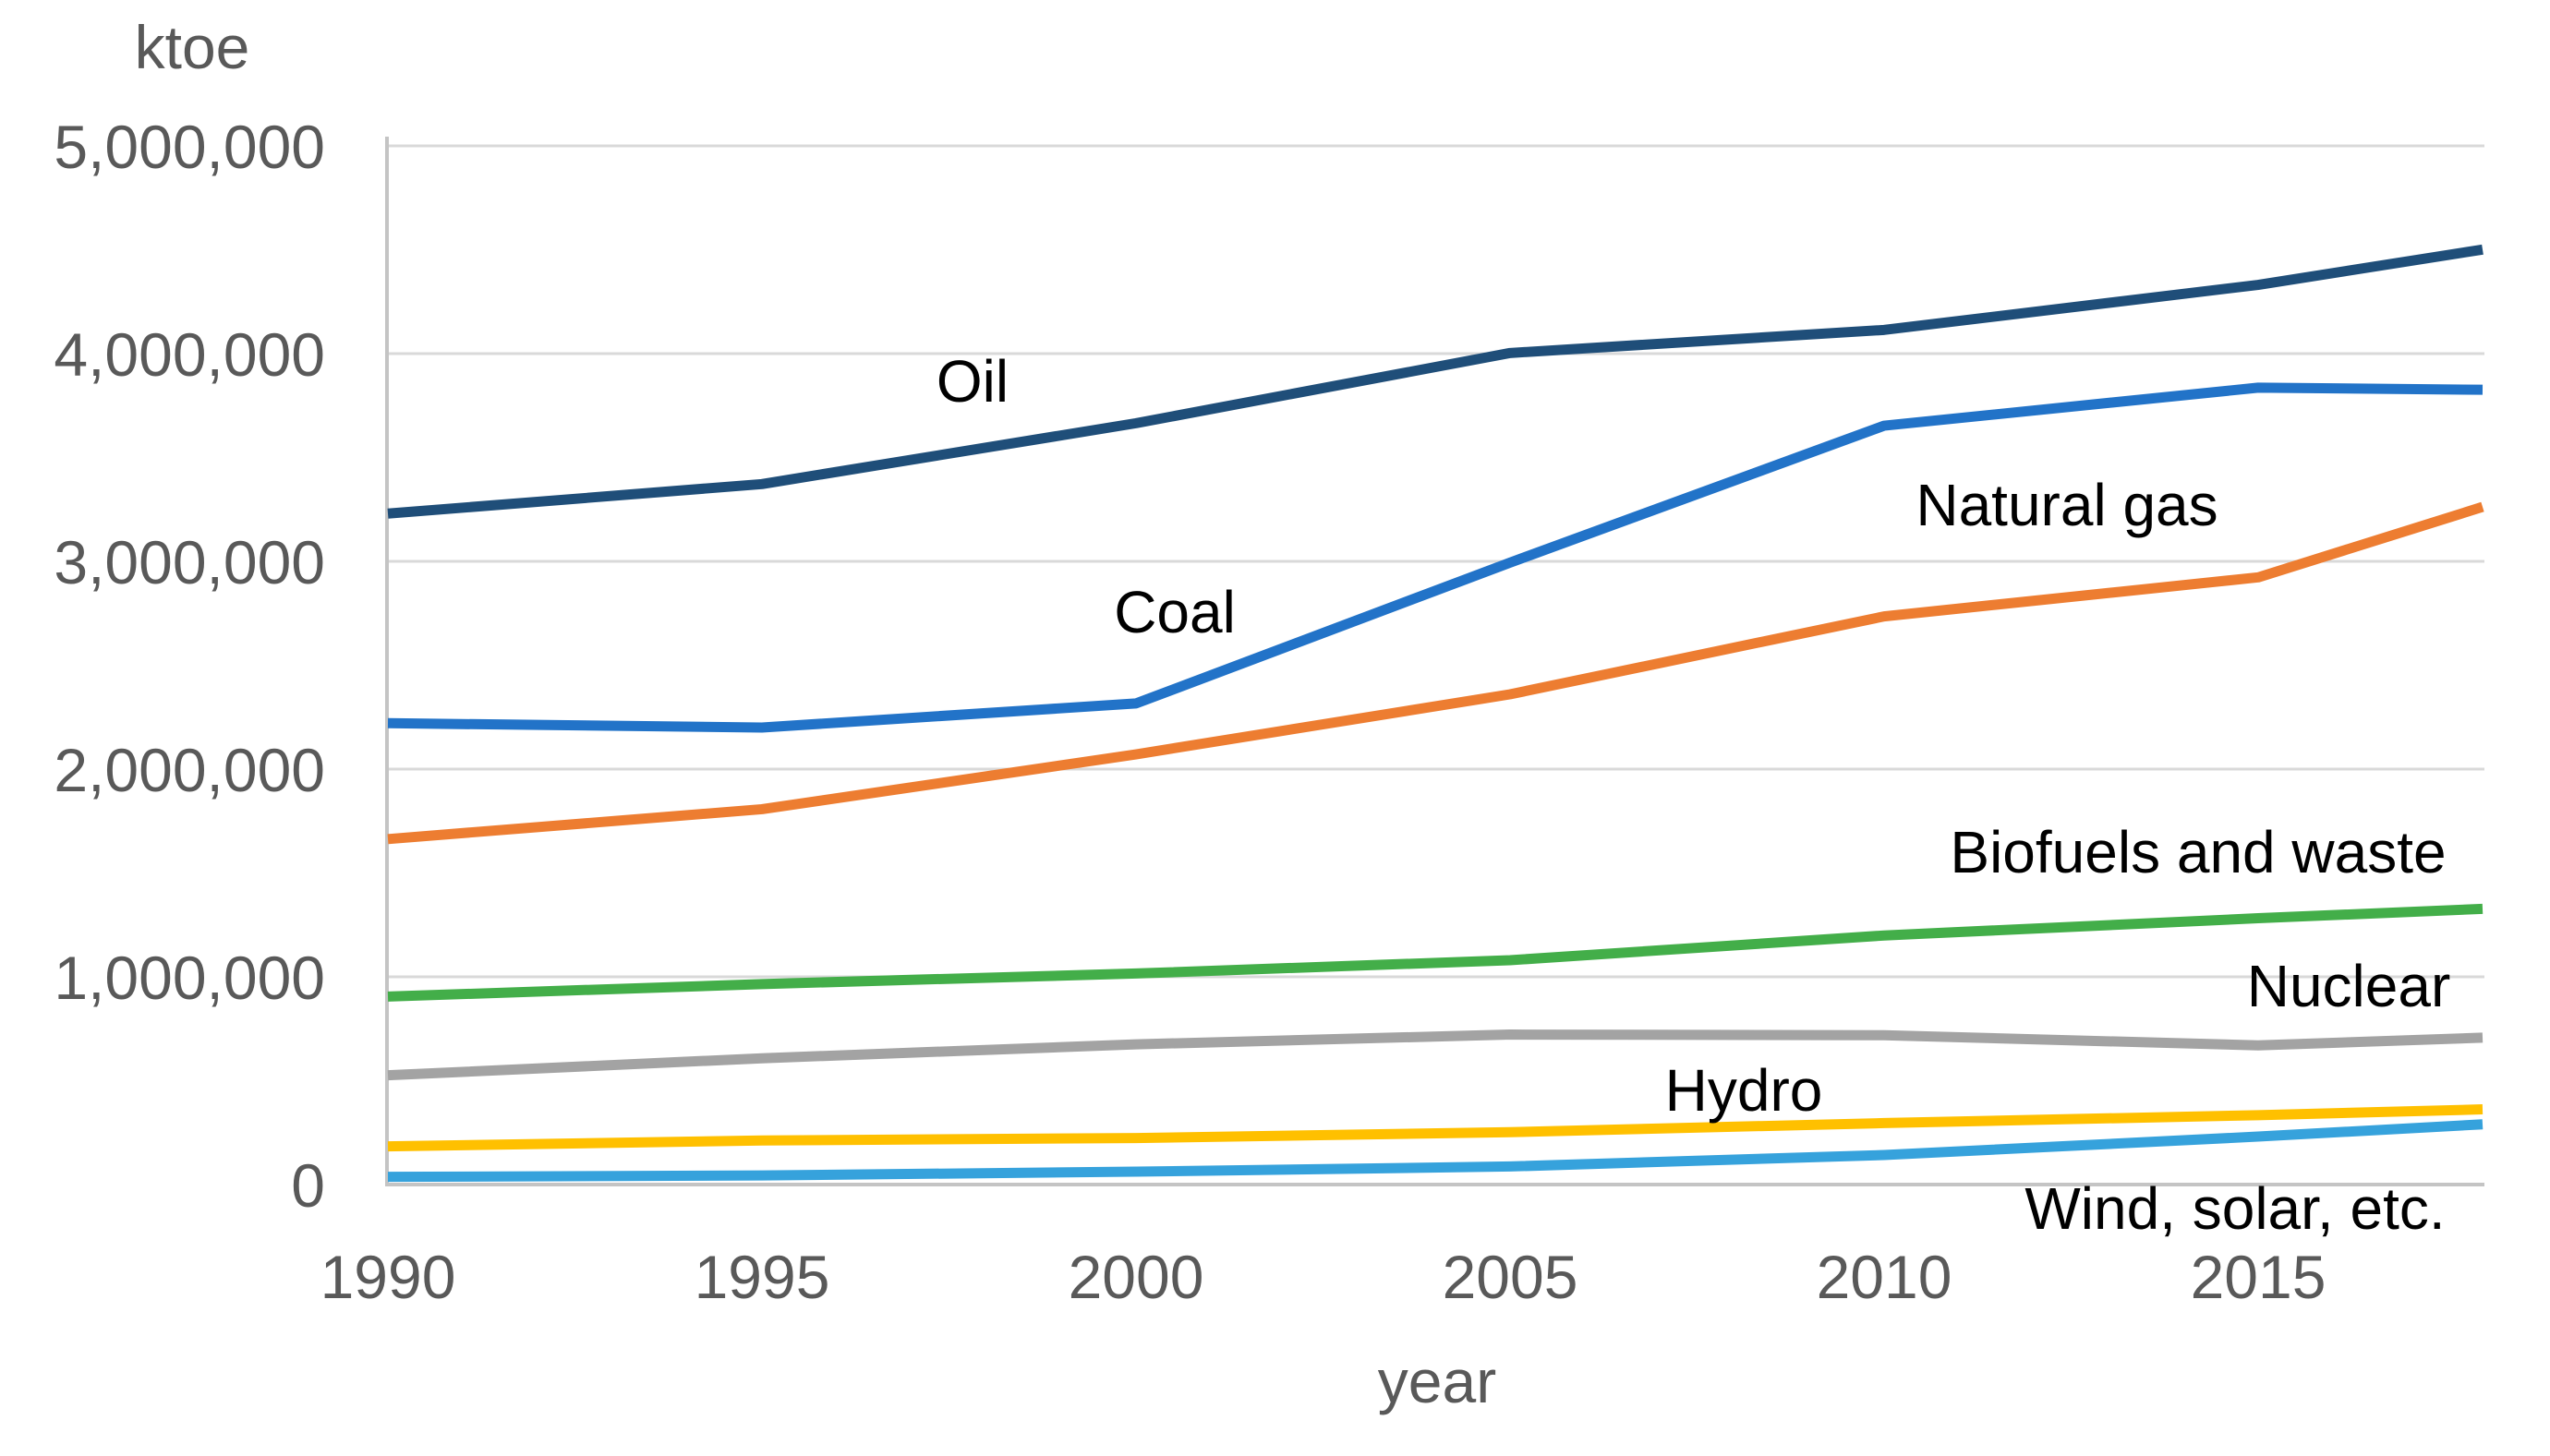  Describe the element at coordinates (2067, 505) in the screenshot. I see `series-label-natural-gas: Natural gas` at that location.